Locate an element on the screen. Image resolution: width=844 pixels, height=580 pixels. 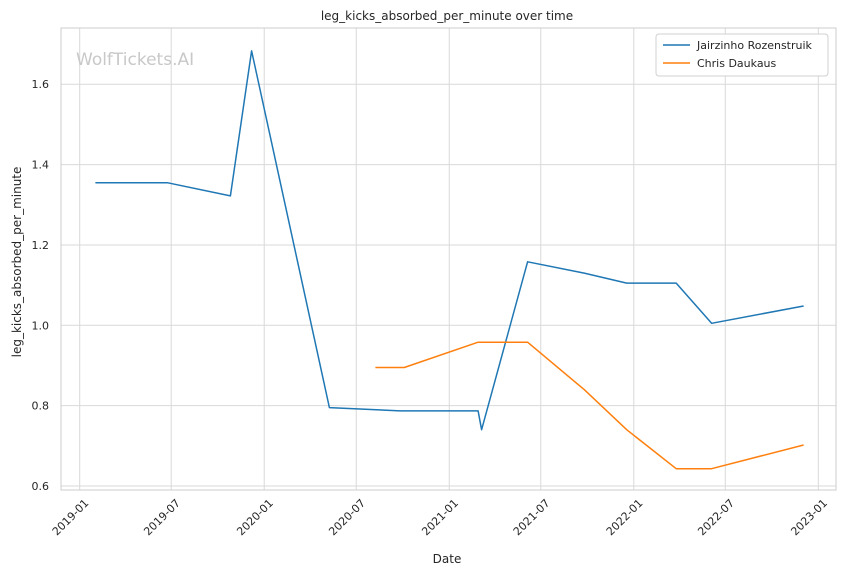
legend: Jairzinho Rozenstruik Chris Daukaus is located at coordinates (742, 55).